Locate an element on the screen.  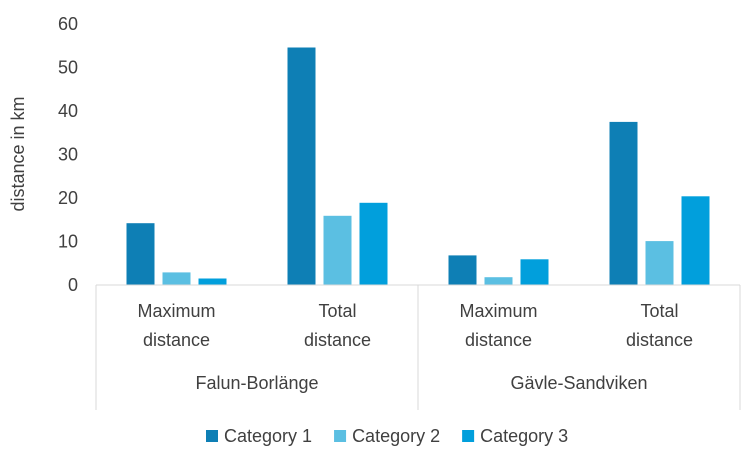
y-tick-label: 20 is located at coordinates (68, 198).